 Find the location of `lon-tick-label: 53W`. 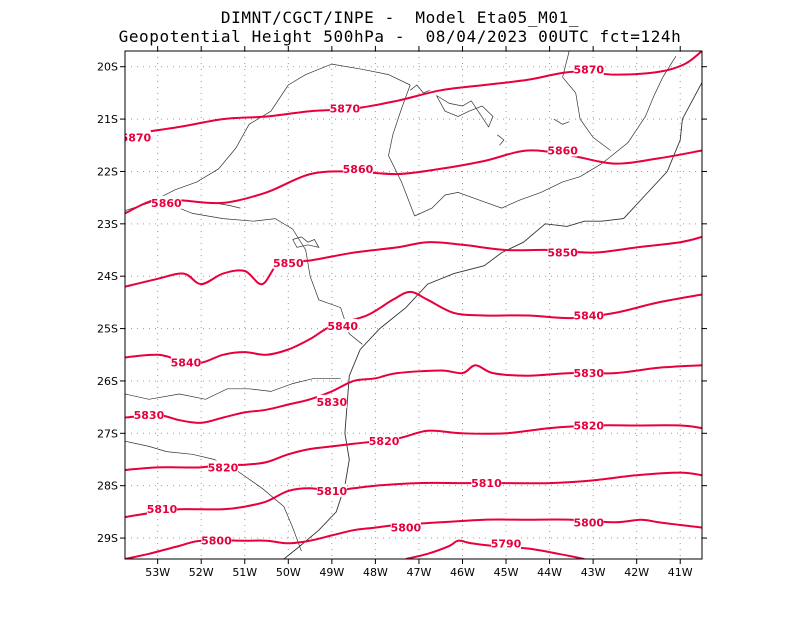

lon-tick-label: 53W is located at coordinates (157, 572).